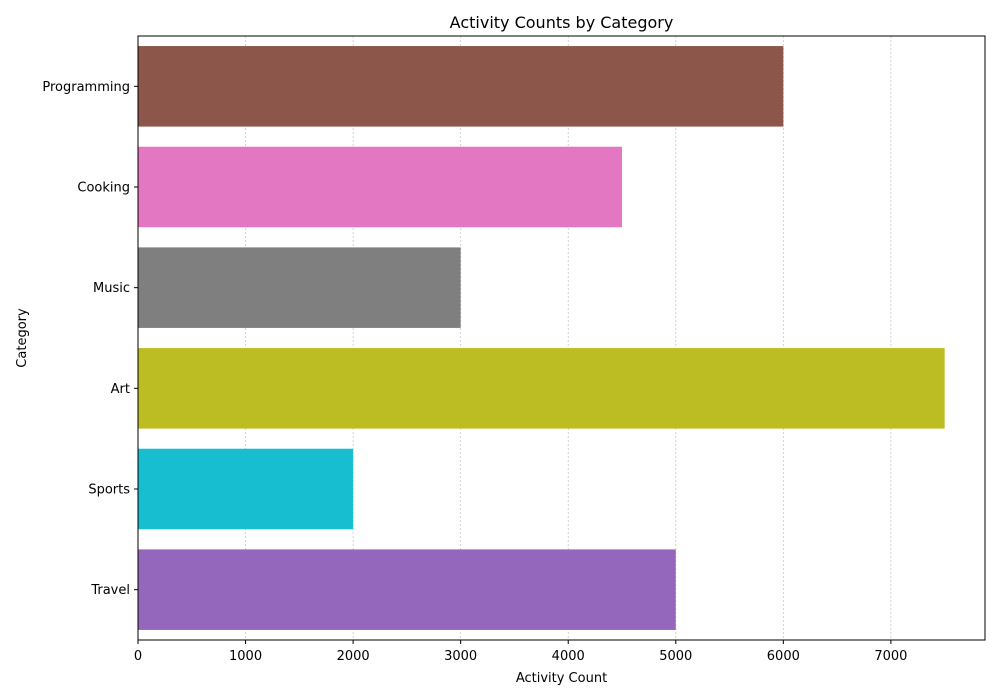 This screenshot has width=1000, height=700. Describe the element at coordinates (138, 656) in the screenshot. I see `x-tick-label: 0` at that location.